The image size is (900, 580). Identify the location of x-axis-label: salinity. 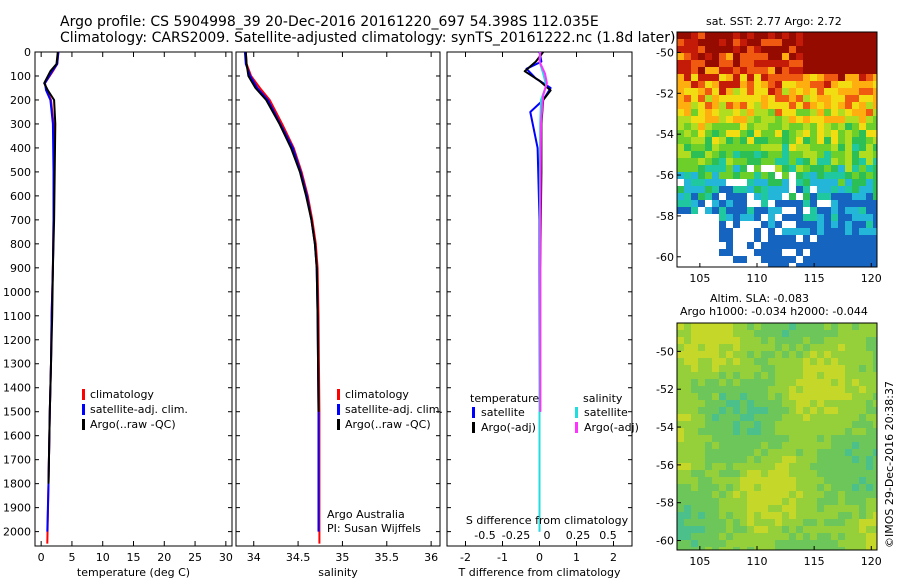
(338, 572).